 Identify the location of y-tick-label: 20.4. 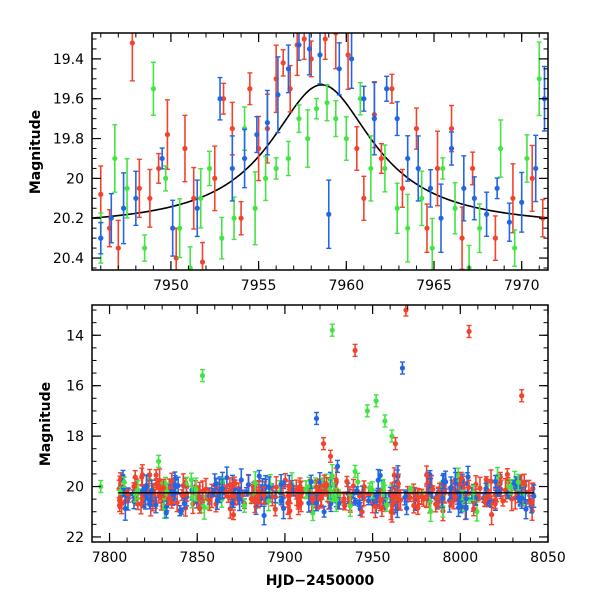
(68, 259).